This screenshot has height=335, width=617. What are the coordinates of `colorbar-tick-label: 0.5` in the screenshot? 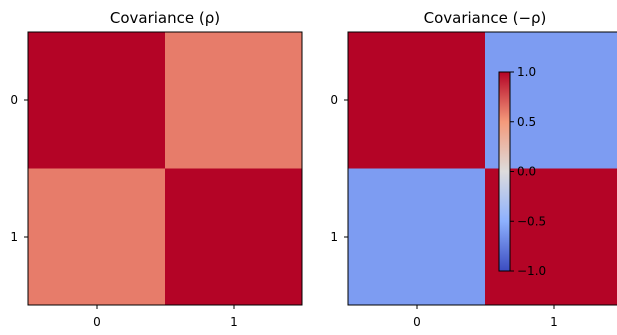 It's located at (526, 122).